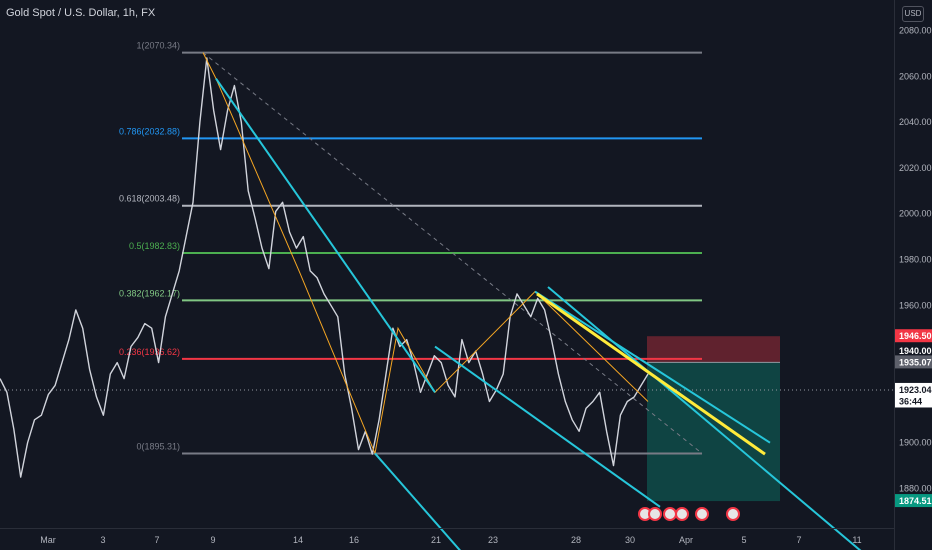 The height and width of the screenshot is (550, 932). I want to click on trend-line, so click(651, 374).